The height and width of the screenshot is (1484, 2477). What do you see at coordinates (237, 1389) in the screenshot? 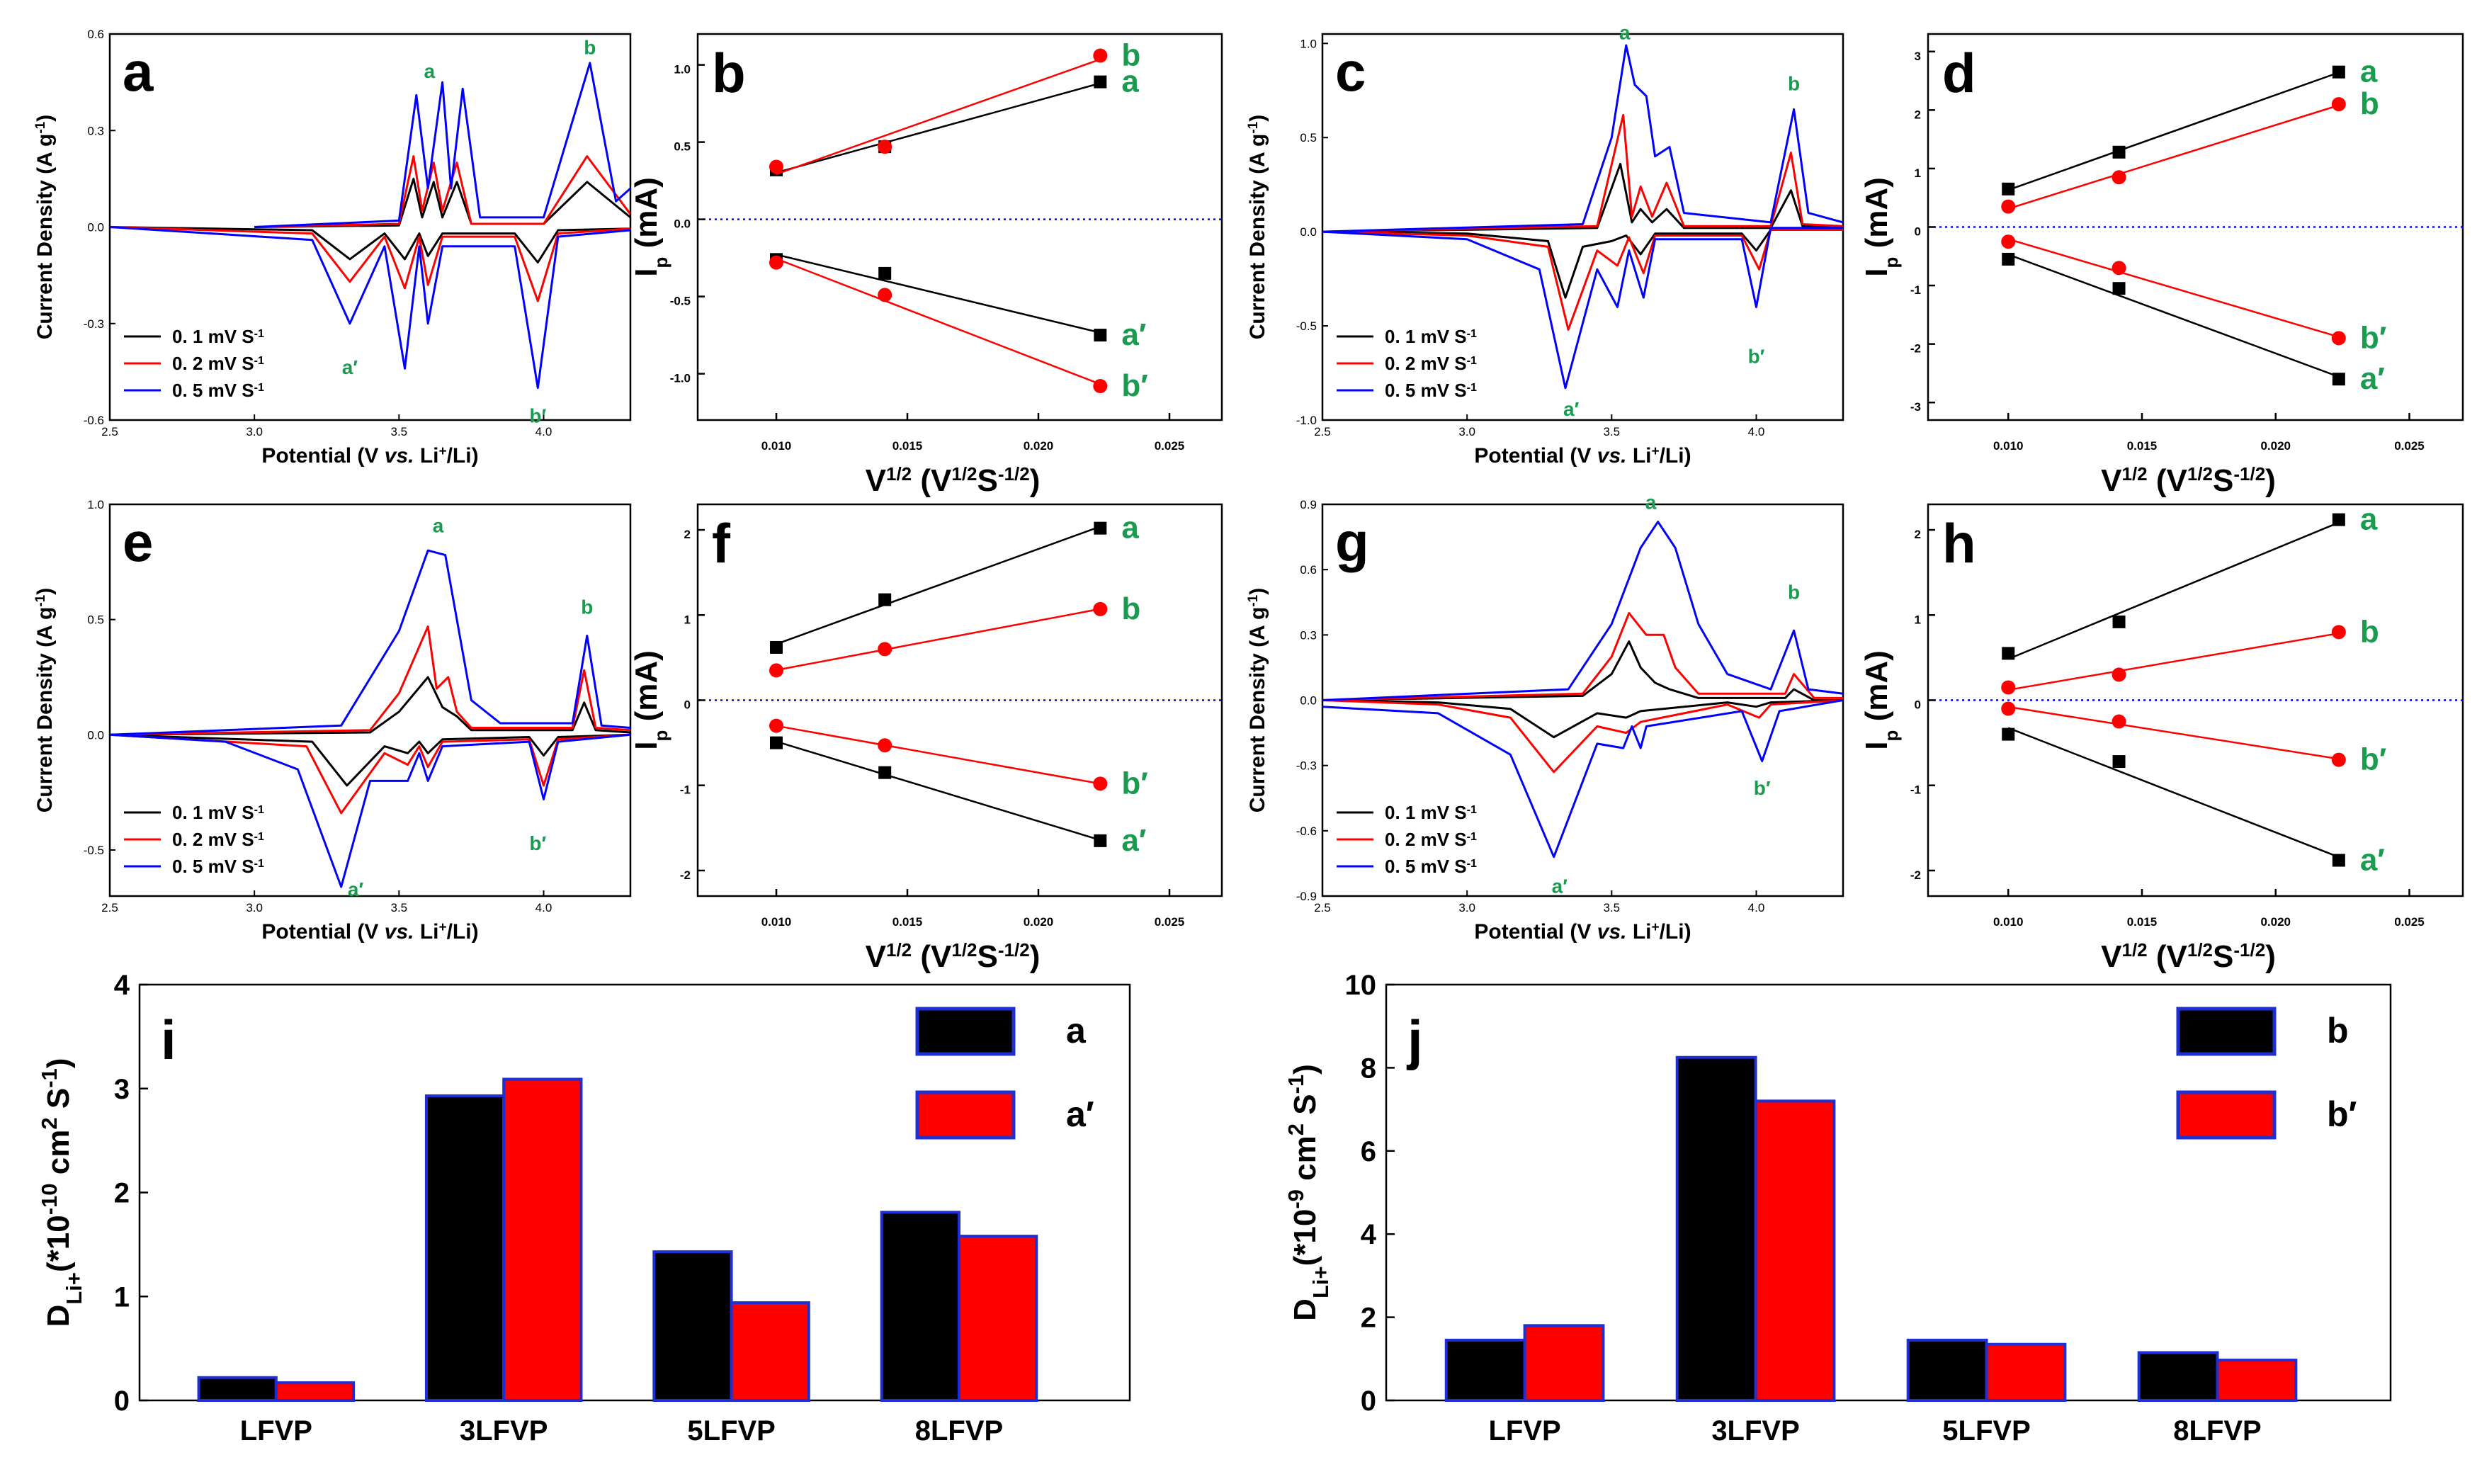
I see `bar-LFVP-a` at bounding box center [237, 1389].